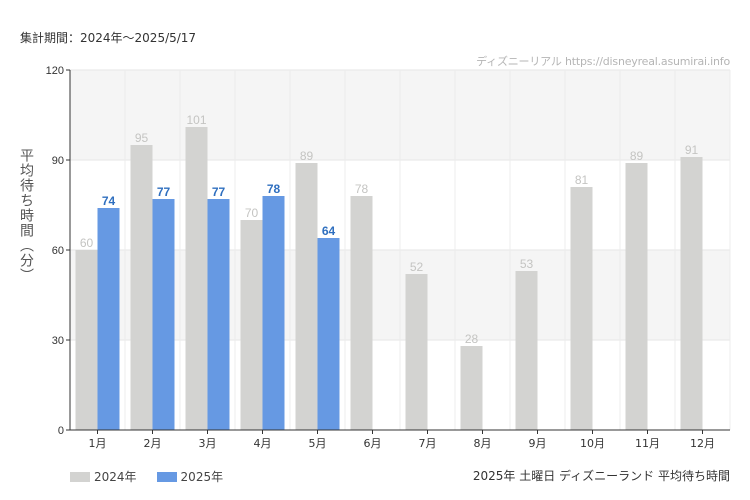 This screenshot has height=500, width=750. What do you see at coordinates (108, 319) in the screenshot?
I see `bar-2025年-1月` at bounding box center [108, 319].